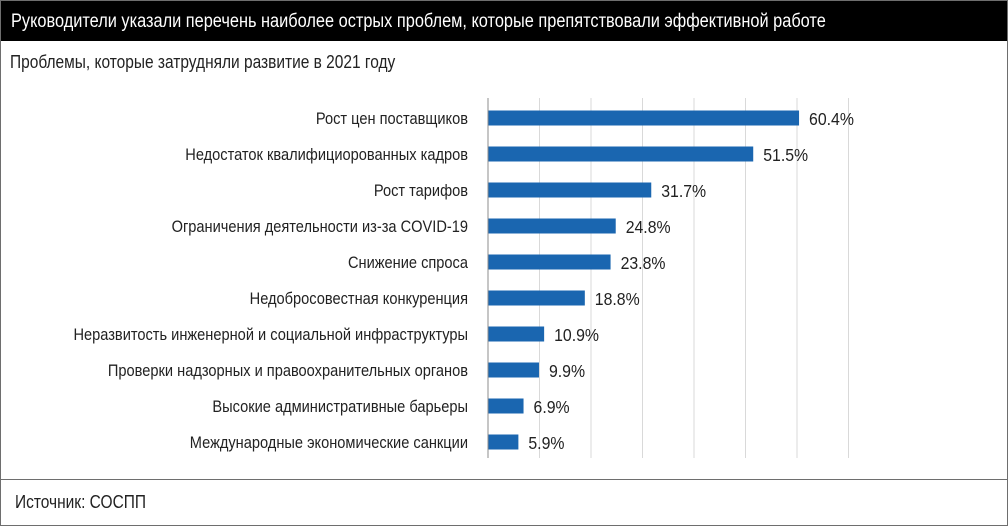  I want to click on category-label: Ограничения деятельности из-за COVID-19, so click(320, 227).